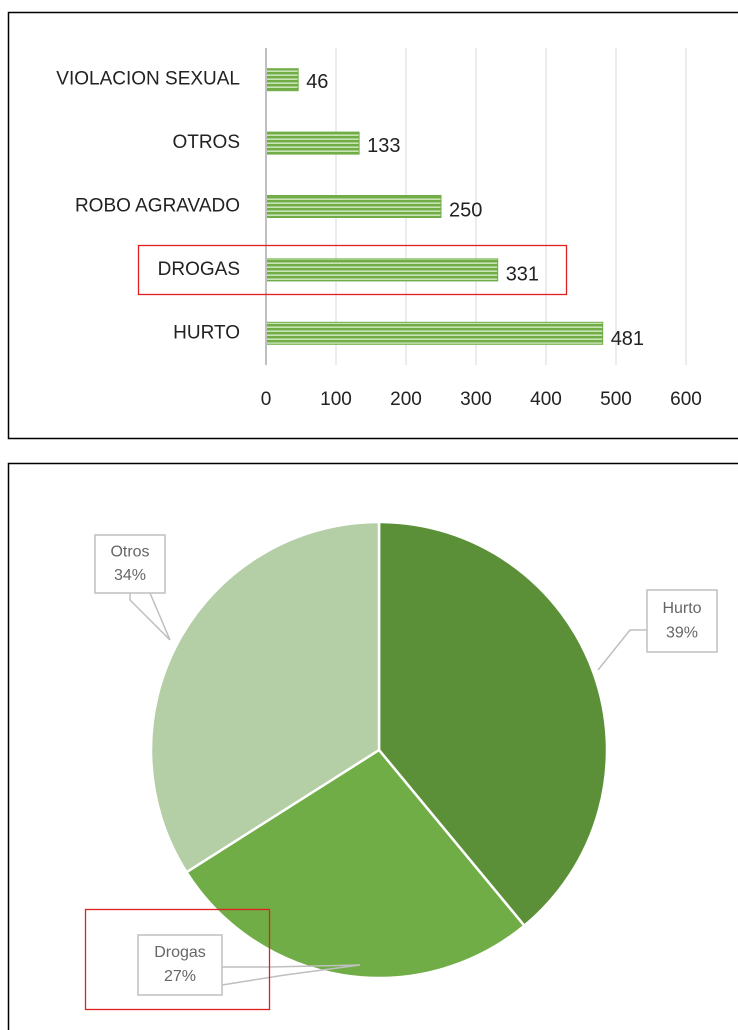  I want to click on x-tick-label: 600, so click(686, 399).